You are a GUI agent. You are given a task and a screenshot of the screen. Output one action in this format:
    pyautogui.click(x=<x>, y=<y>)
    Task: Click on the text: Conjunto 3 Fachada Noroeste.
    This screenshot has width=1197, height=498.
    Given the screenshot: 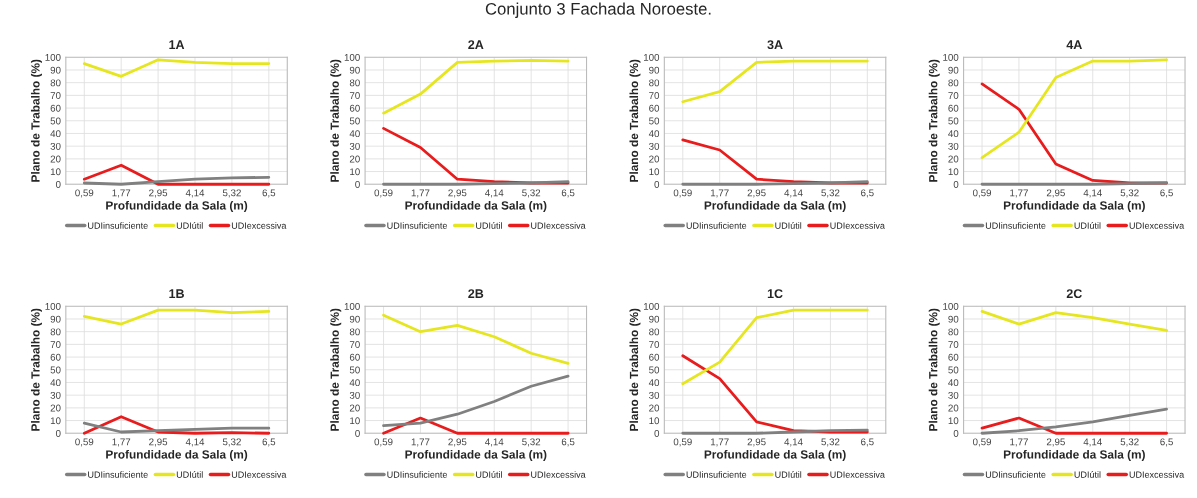 What is the action you would take?
    pyautogui.click(x=598, y=10)
    